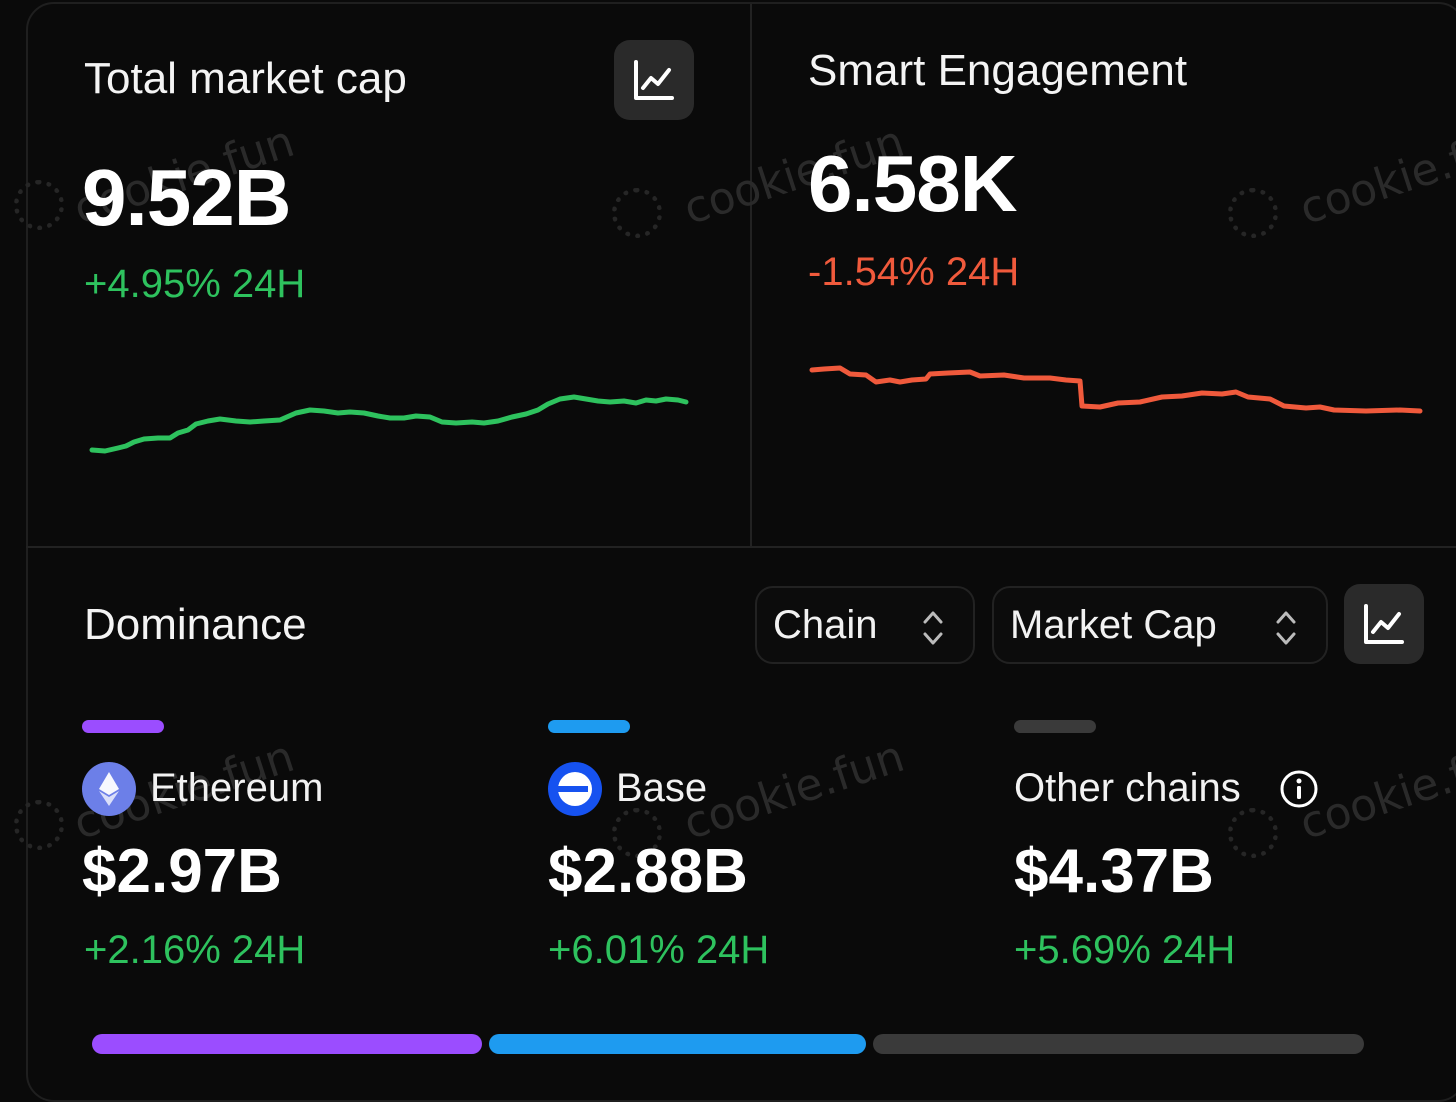  I want to click on dominance-bar-ethereum, so click(287, 1044).